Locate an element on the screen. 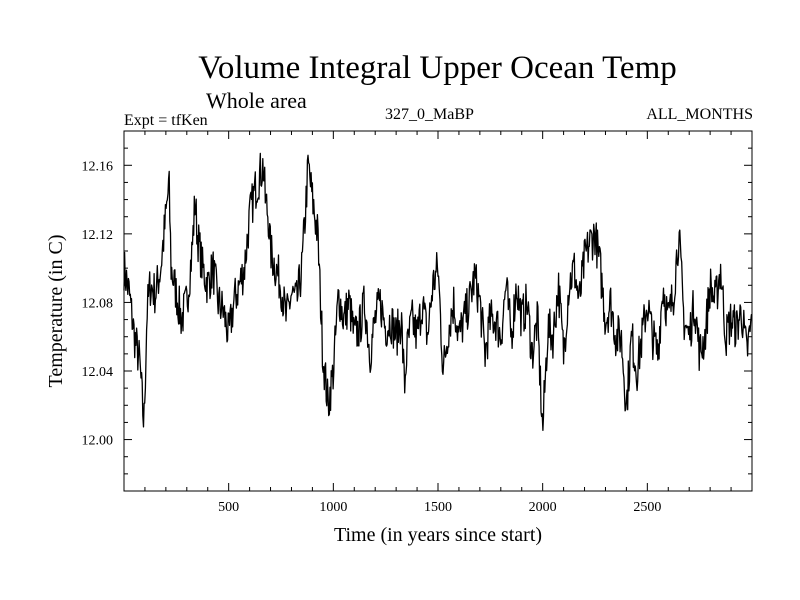 The width and height of the screenshot is (800, 600). y-tick-label: 12.00 is located at coordinates (98, 441).